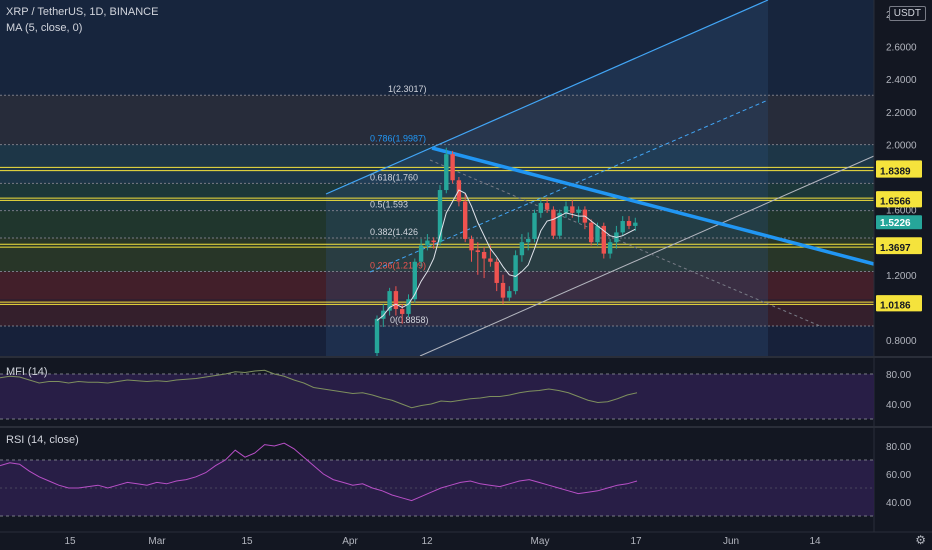 The width and height of the screenshot is (932, 550). Describe the element at coordinates (901, 145) in the screenshot. I see `price-tick-label: 2.0000` at that location.